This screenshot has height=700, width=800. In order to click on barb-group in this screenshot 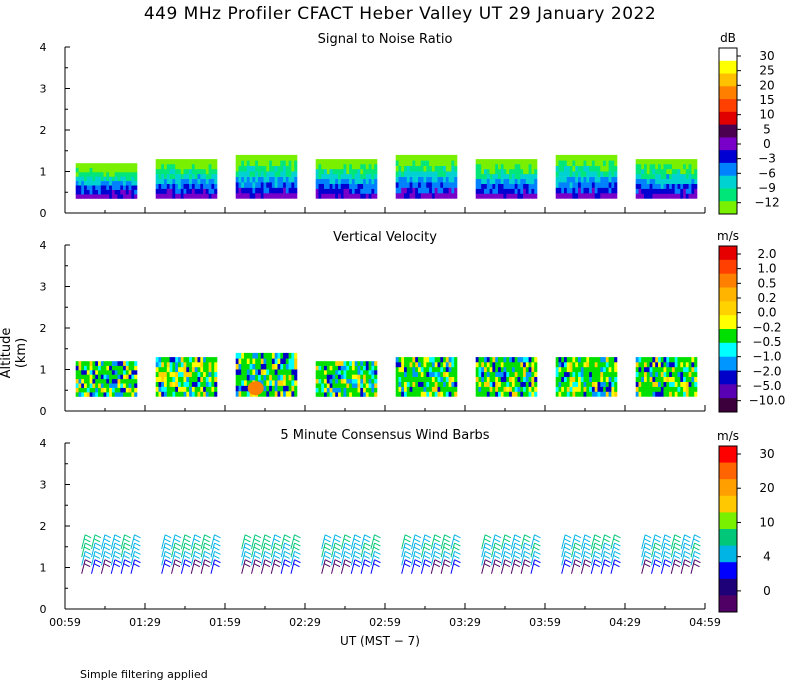, I will do `click(191, 554)`.